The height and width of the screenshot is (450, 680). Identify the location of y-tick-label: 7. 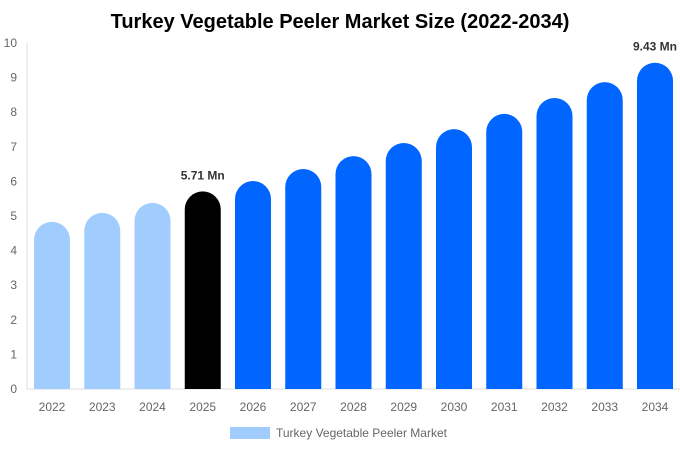
(13, 147).